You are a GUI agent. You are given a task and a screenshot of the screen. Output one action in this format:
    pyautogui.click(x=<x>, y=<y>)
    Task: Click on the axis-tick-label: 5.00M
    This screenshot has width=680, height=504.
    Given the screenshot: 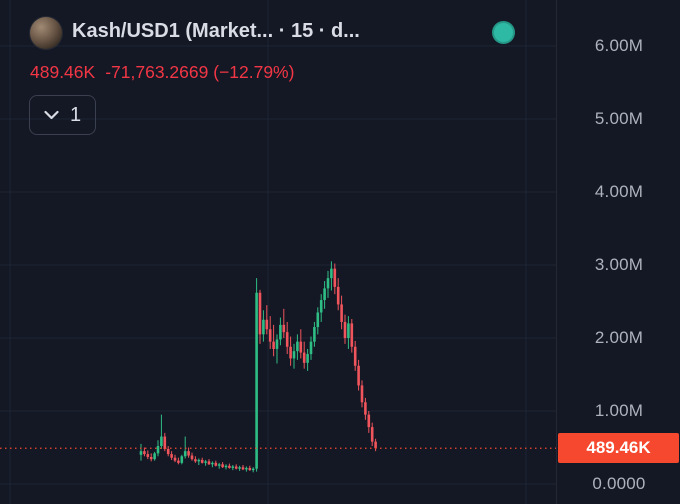 What is the action you would take?
    pyautogui.click(x=619, y=118)
    